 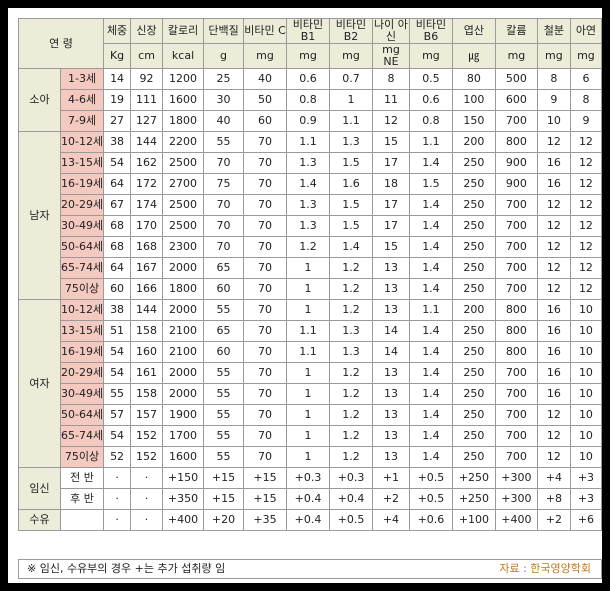 What do you see at coordinates (39, 520) in the screenshot?
I see `group-label: 수유` at bounding box center [39, 520].